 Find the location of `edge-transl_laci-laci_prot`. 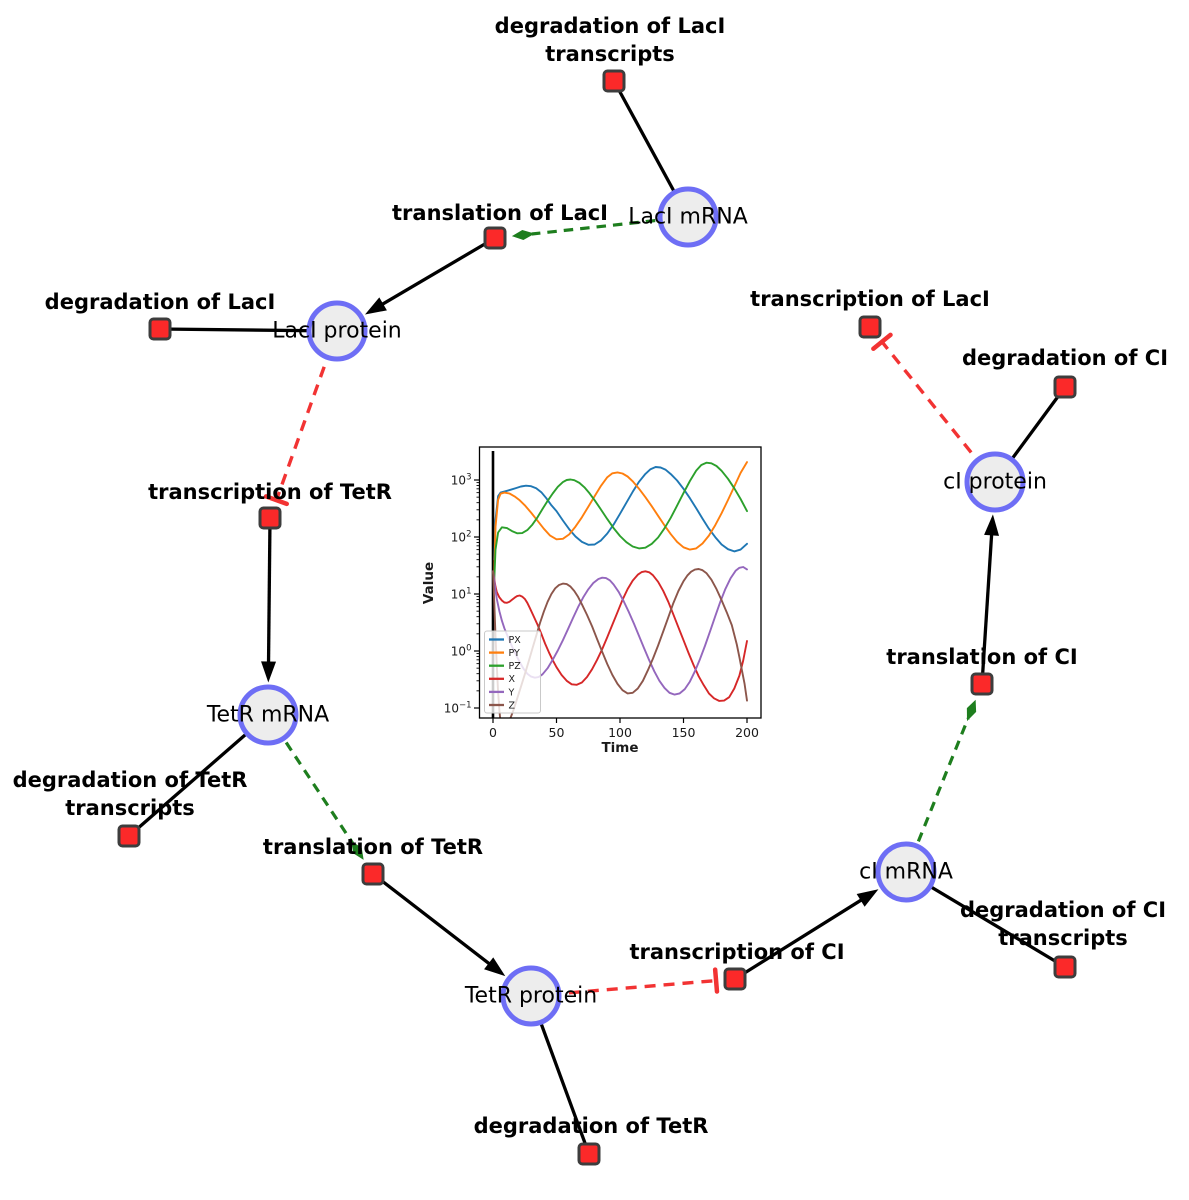

edge-transl_laci-laci_prot is located at coordinates (430, 275).